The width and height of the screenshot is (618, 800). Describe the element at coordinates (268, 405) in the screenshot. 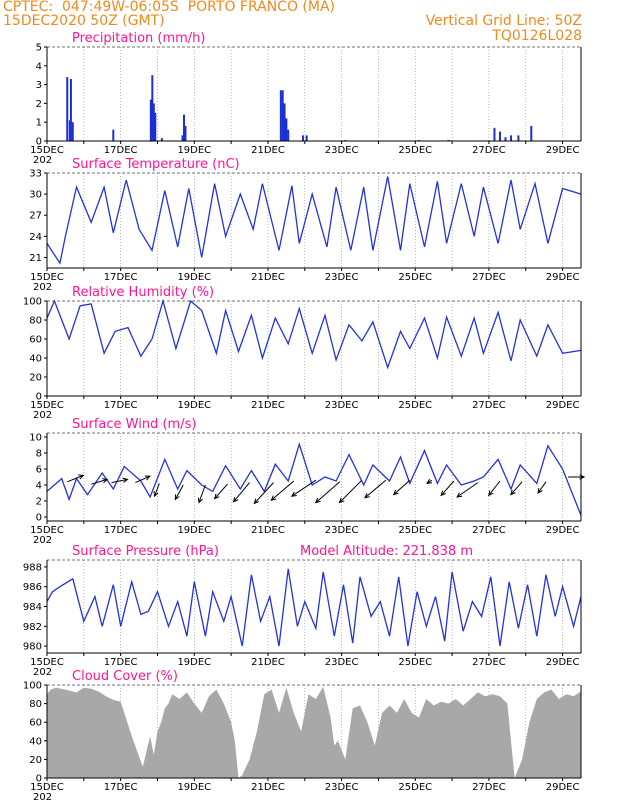

I see `x-tick-label: 21DEC` at that location.